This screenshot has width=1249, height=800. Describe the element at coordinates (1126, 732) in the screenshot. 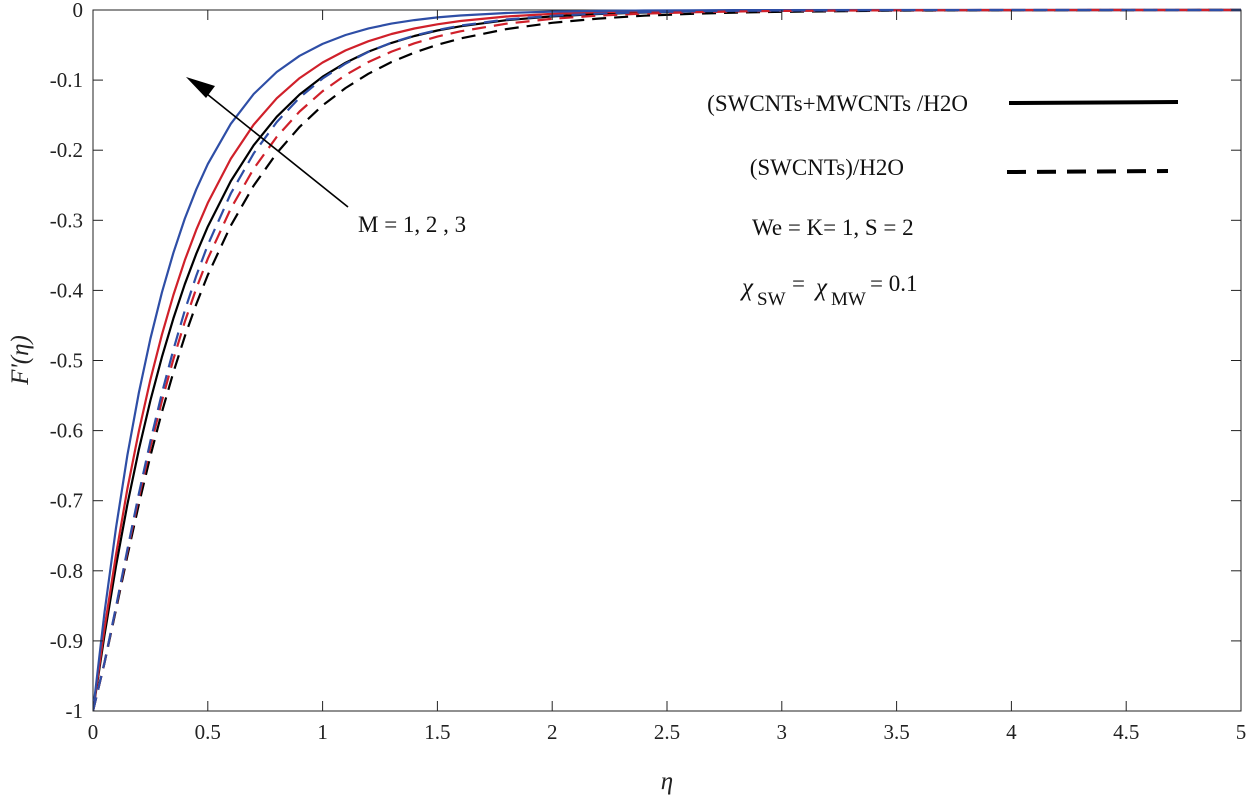

I see `x-tick-label-9: 4.5` at that location.